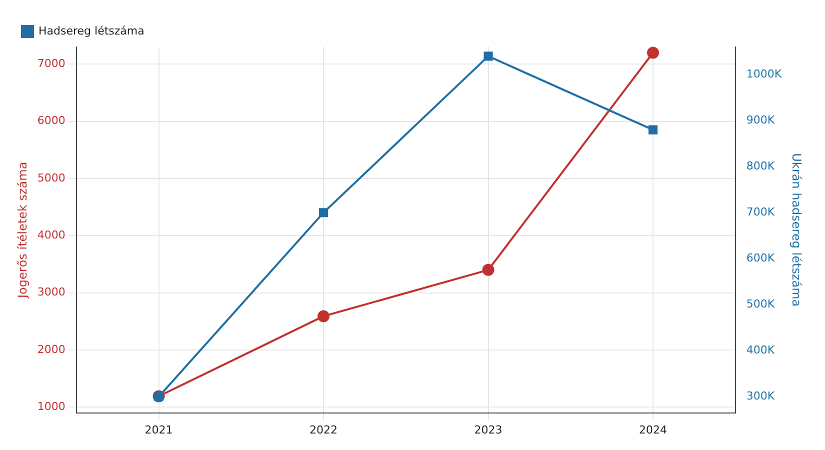 This screenshot has height=450, width=825. I want to click on y2-tick-label: 1000K, so click(764, 73).